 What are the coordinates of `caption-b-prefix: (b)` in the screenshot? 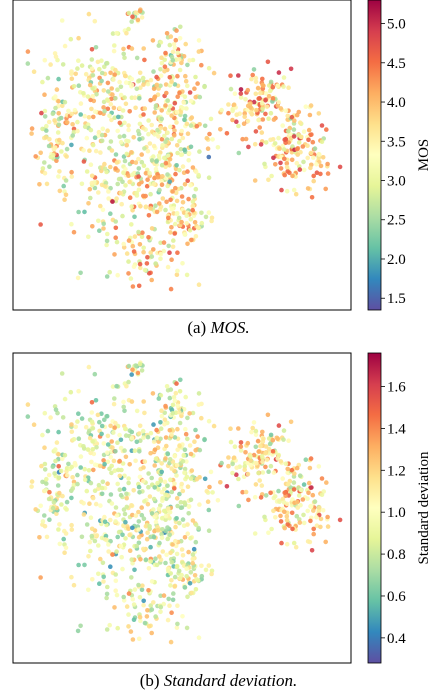 It's located at (151, 680).